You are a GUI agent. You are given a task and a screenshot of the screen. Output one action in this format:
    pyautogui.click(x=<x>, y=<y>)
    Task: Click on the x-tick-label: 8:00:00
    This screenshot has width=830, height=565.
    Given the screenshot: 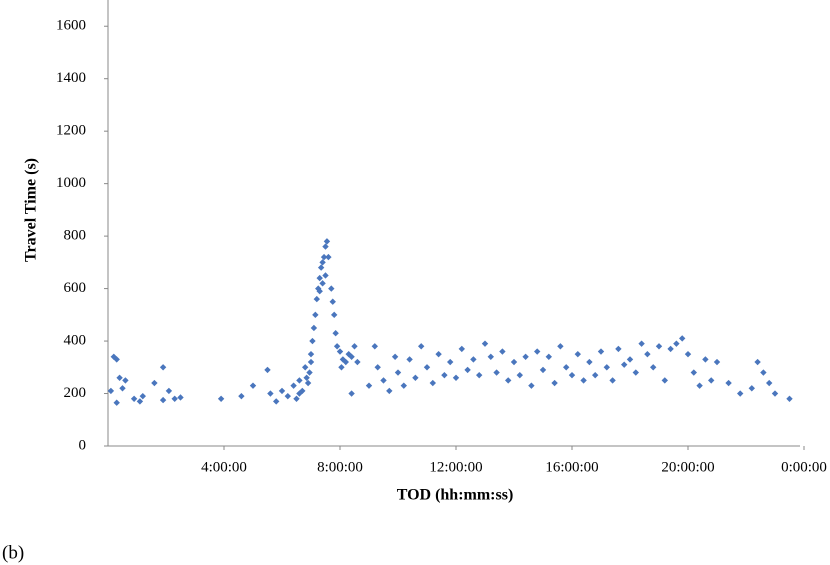 What is the action you would take?
    pyautogui.click(x=340, y=467)
    